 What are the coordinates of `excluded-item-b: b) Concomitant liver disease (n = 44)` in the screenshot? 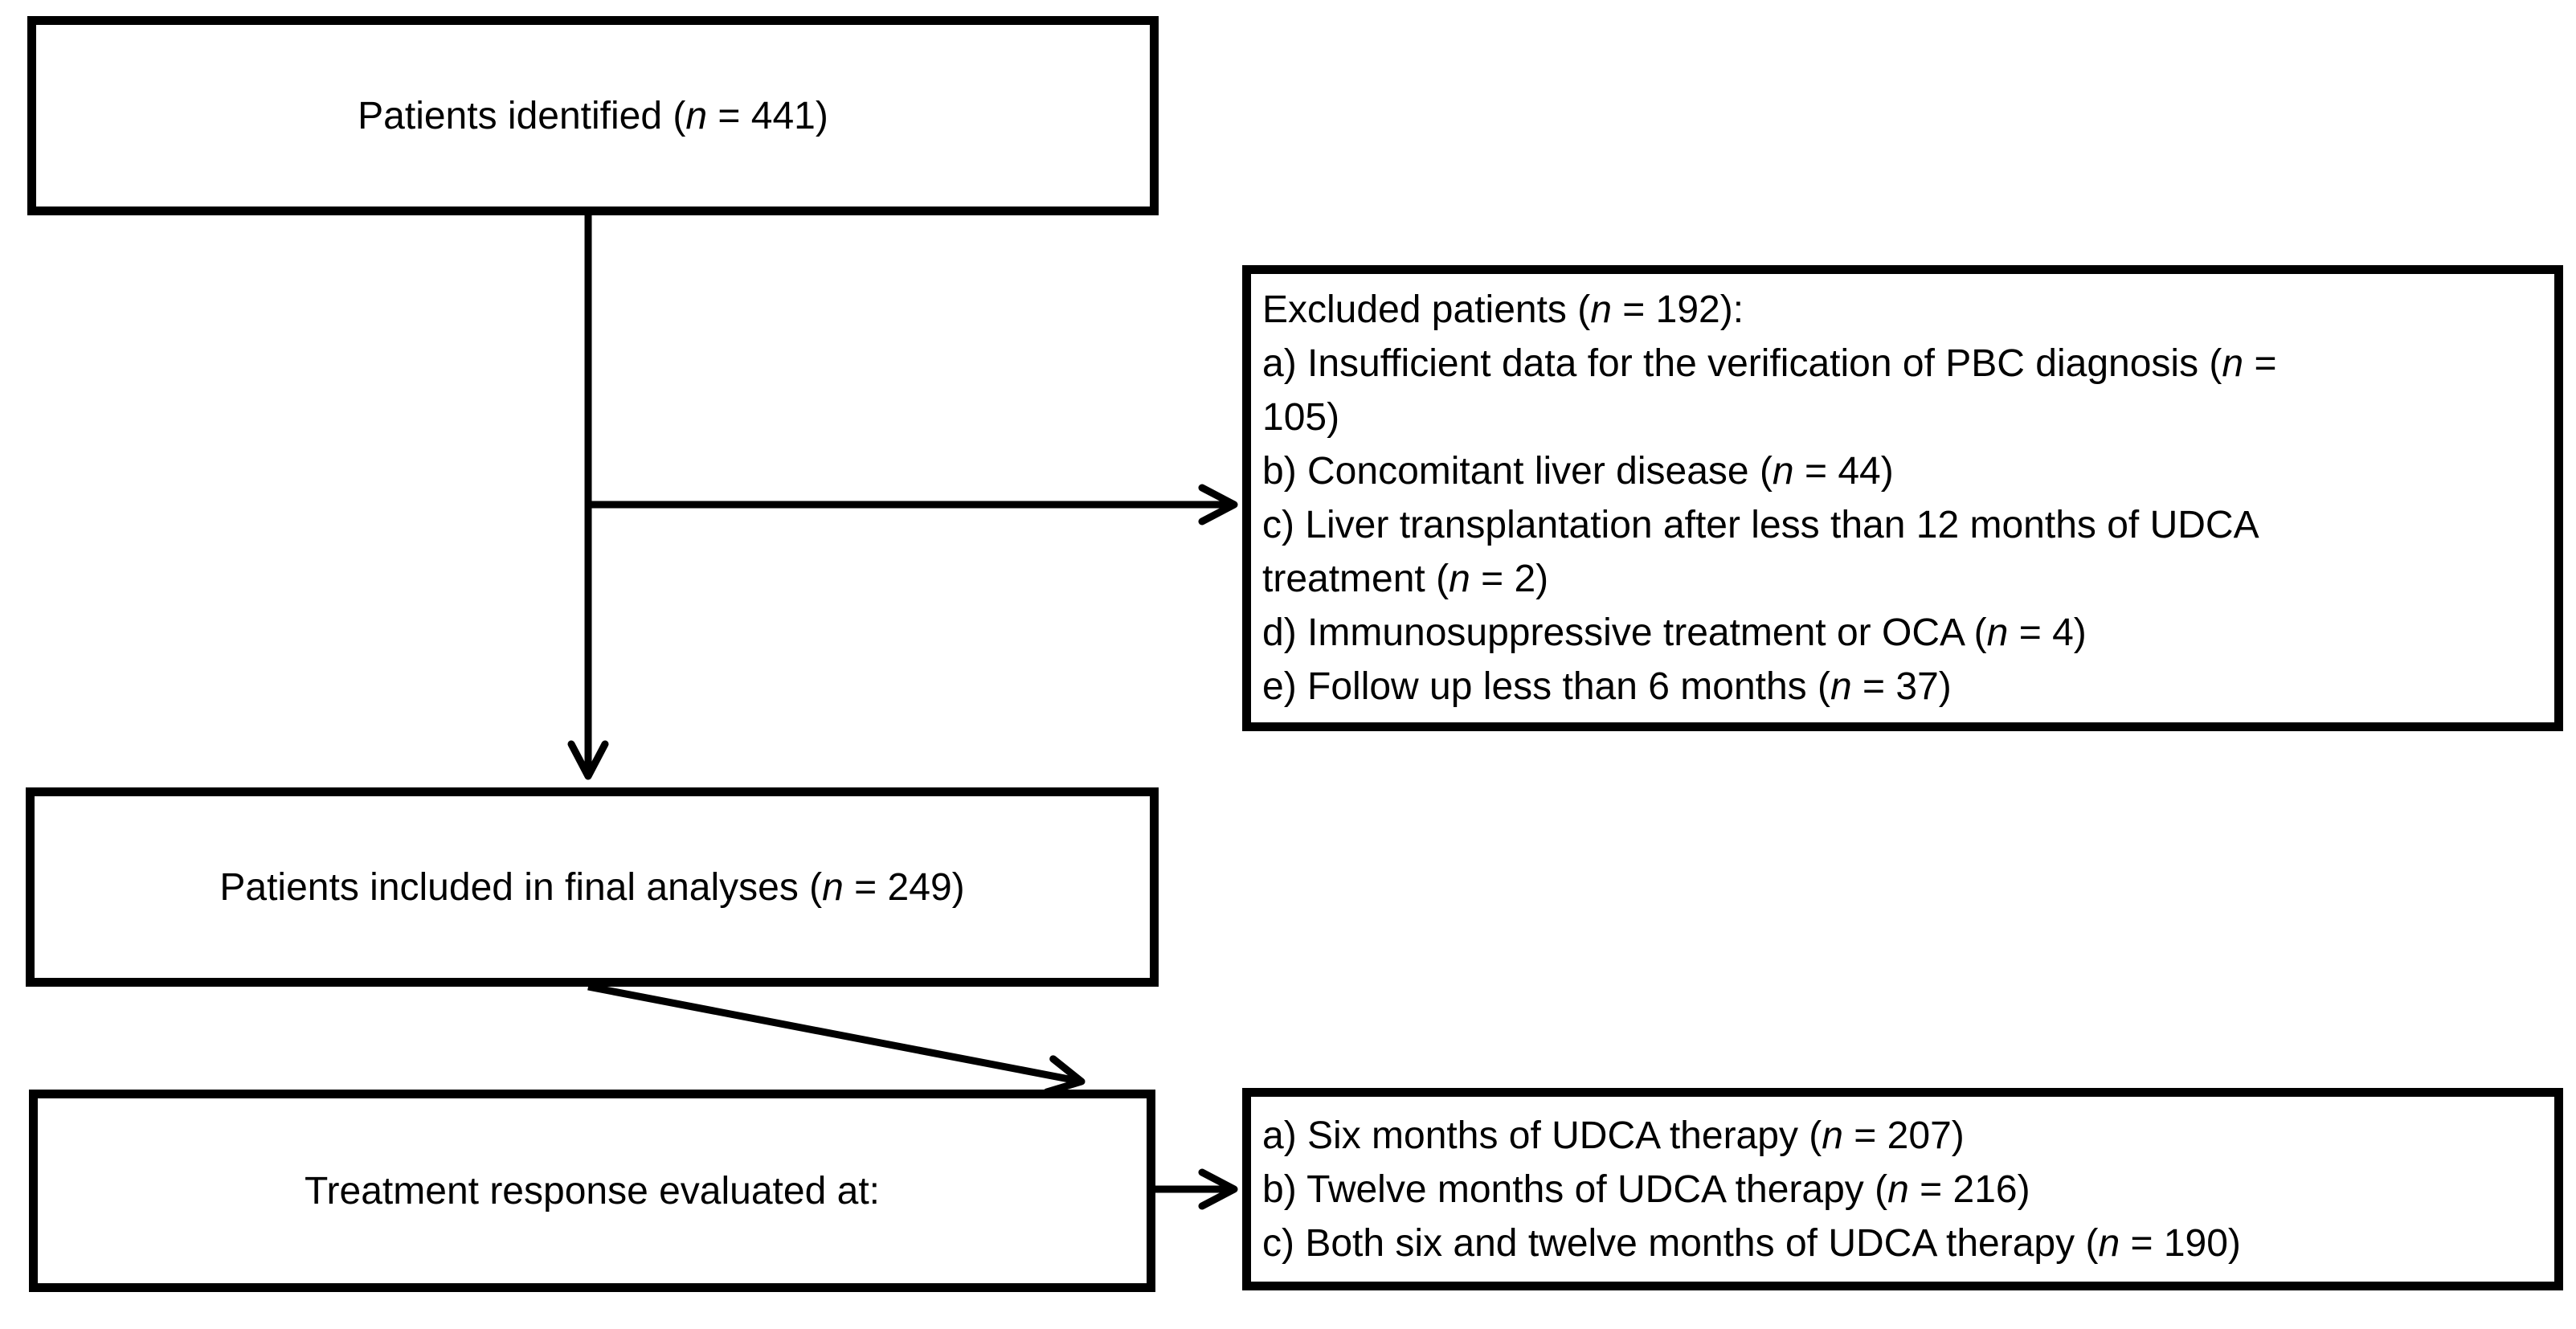 It's located at (1578, 471).